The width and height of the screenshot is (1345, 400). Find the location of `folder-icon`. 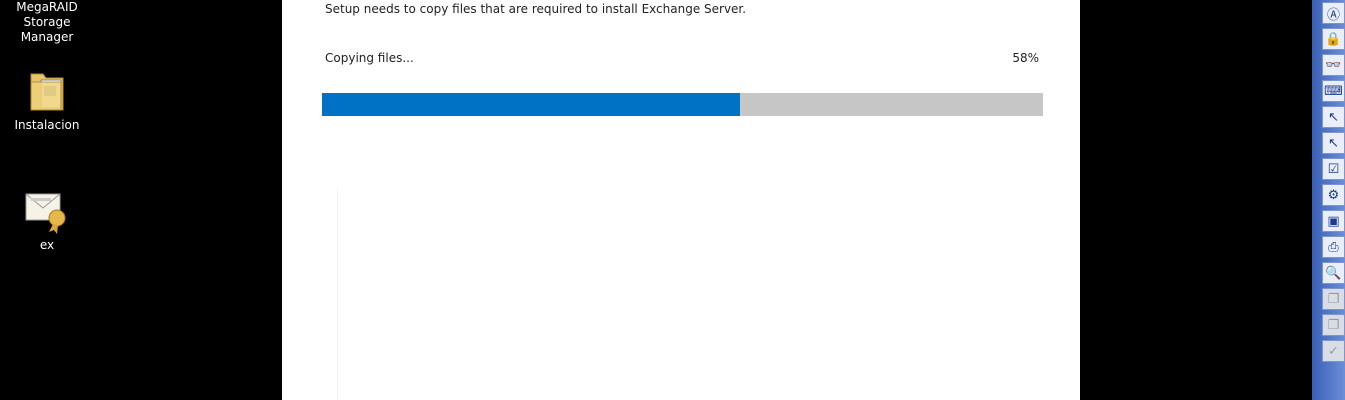

folder-icon is located at coordinates (47, 92).